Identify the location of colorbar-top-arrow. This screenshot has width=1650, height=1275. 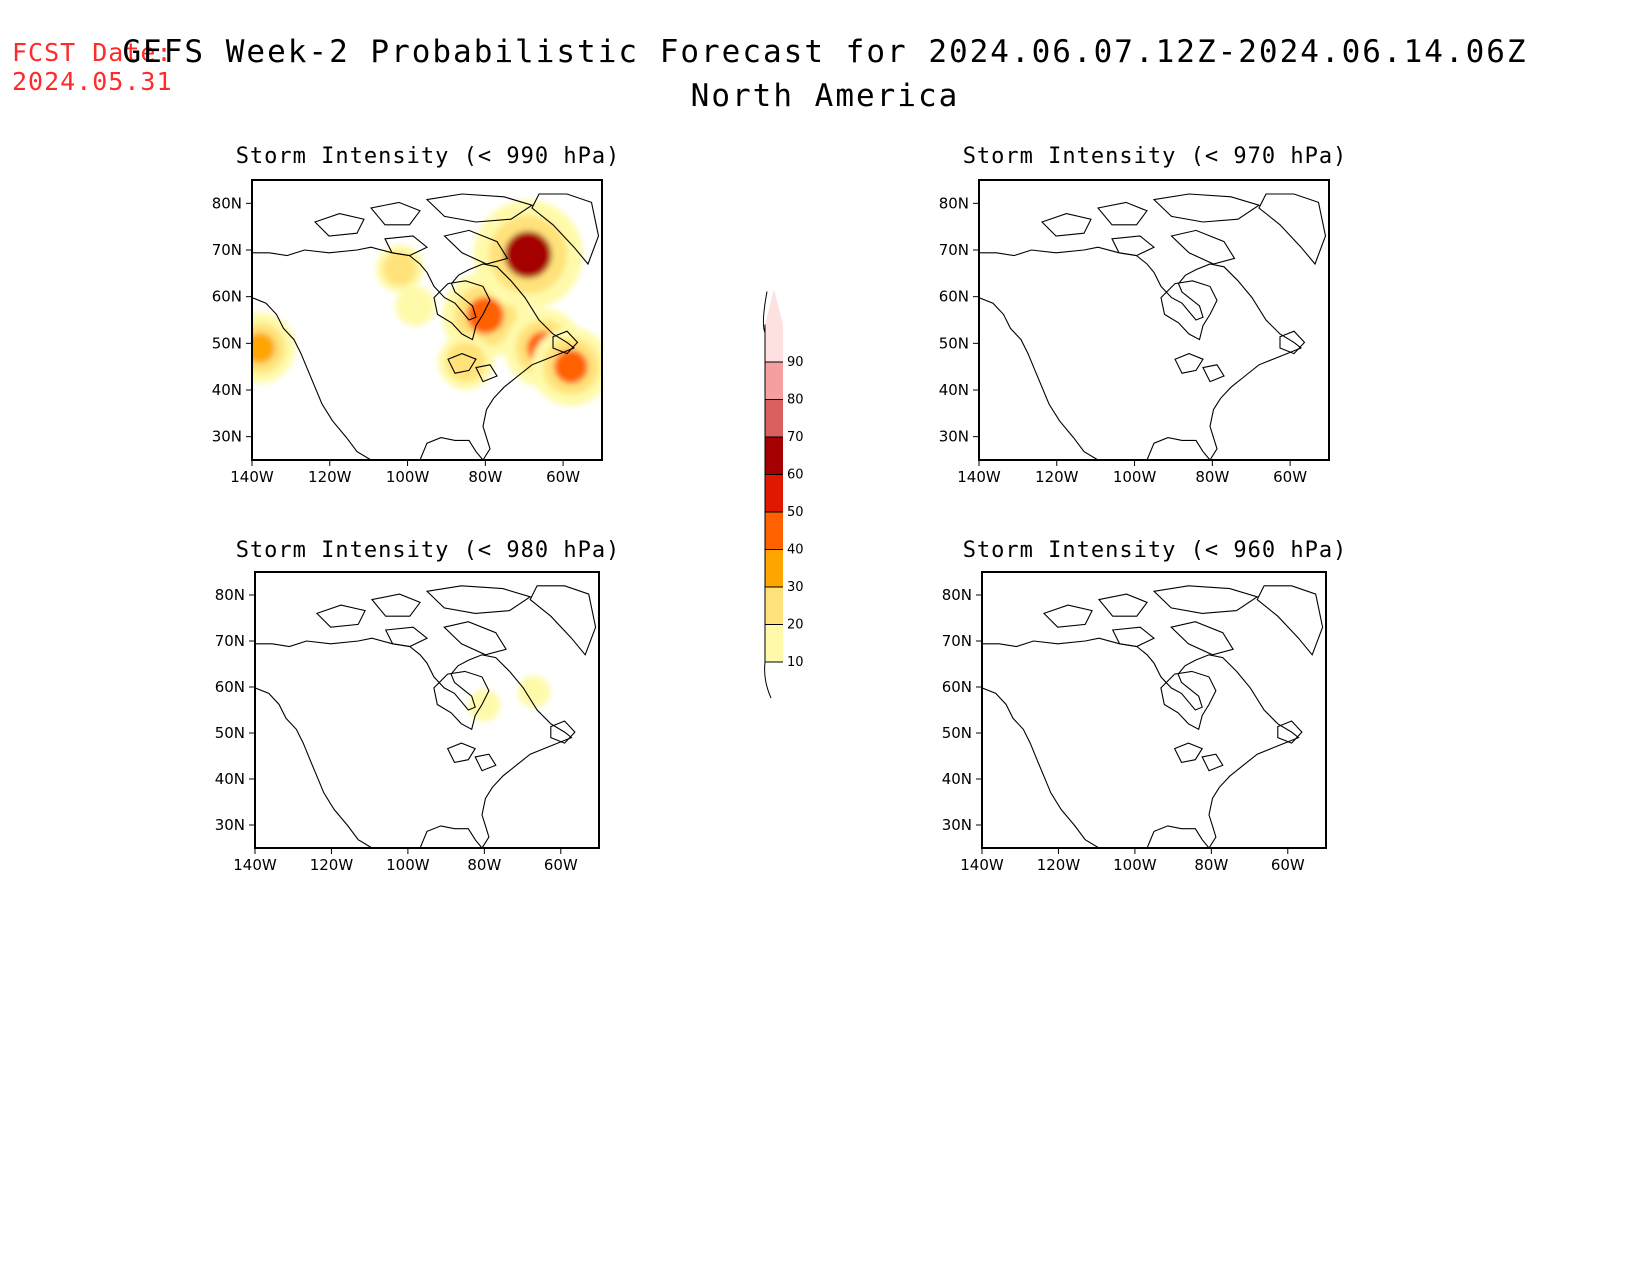
(774, 307).